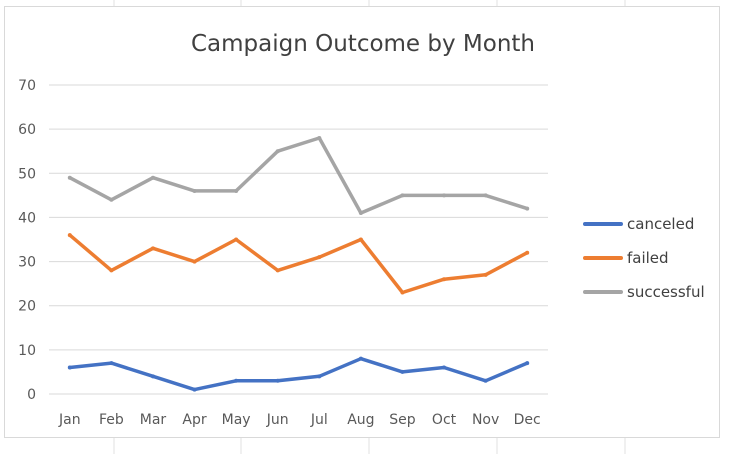 The height and width of the screenshot is (454, 730). I want to click on legend-label-failed: failed, so click(648, 258).